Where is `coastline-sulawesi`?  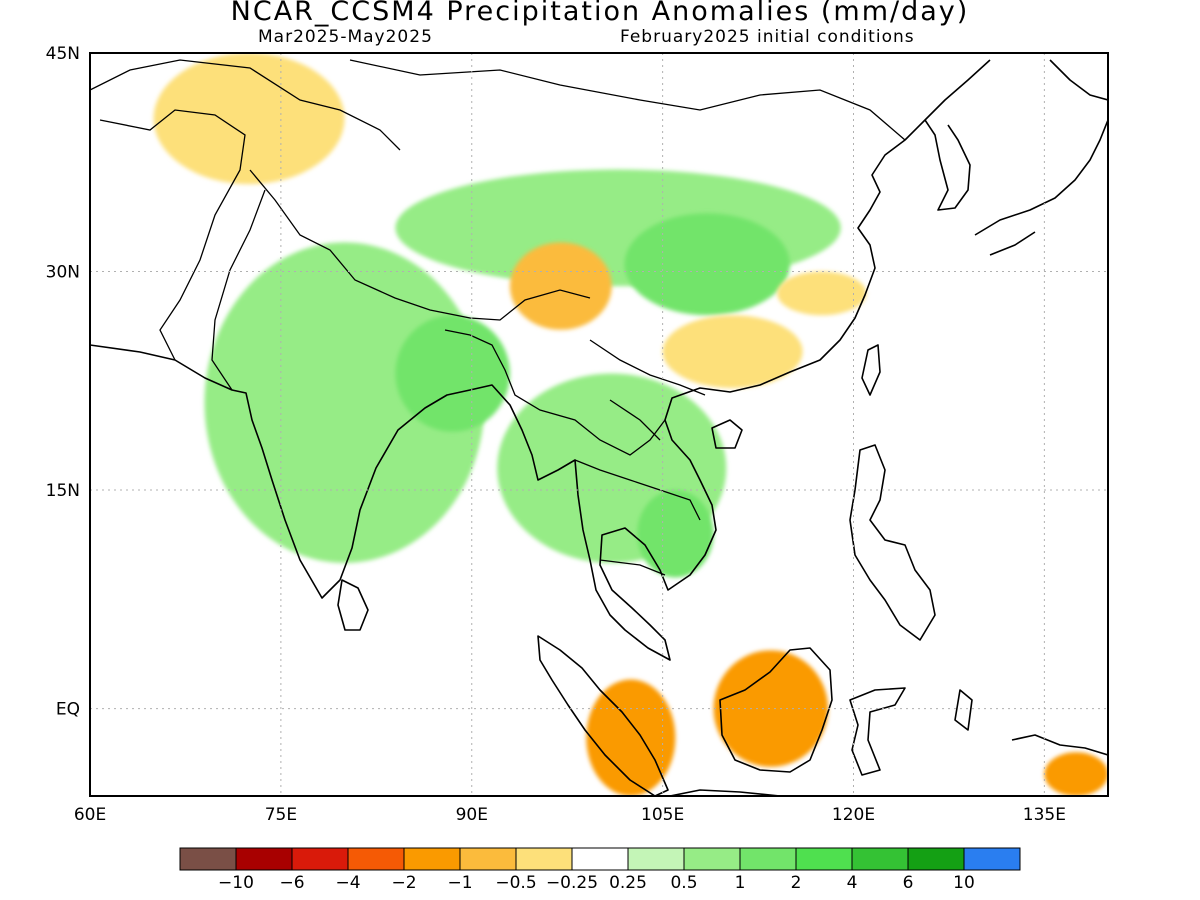 coastline-sulawesi is located at coordinates (877, 731).